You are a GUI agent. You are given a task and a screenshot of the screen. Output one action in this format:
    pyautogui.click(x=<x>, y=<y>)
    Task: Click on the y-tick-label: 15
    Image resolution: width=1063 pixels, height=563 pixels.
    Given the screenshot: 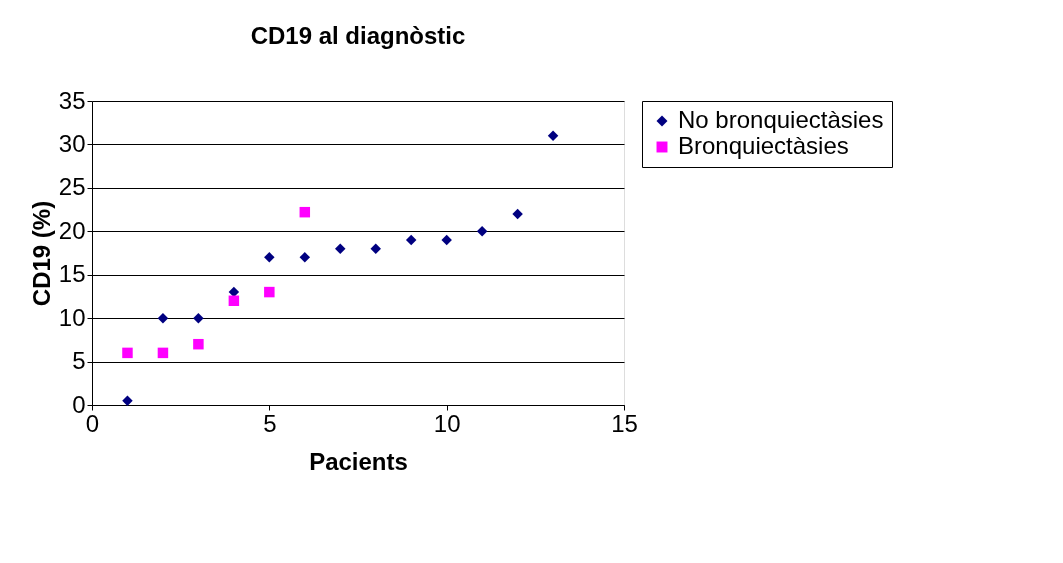 What is the action you would take?
    pyautogui.click(x=72, y=274)
    